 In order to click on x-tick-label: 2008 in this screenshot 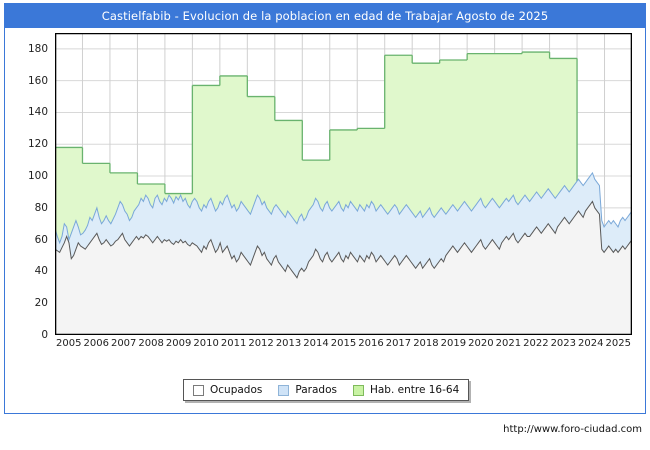, I will do `click(151, 343)`.